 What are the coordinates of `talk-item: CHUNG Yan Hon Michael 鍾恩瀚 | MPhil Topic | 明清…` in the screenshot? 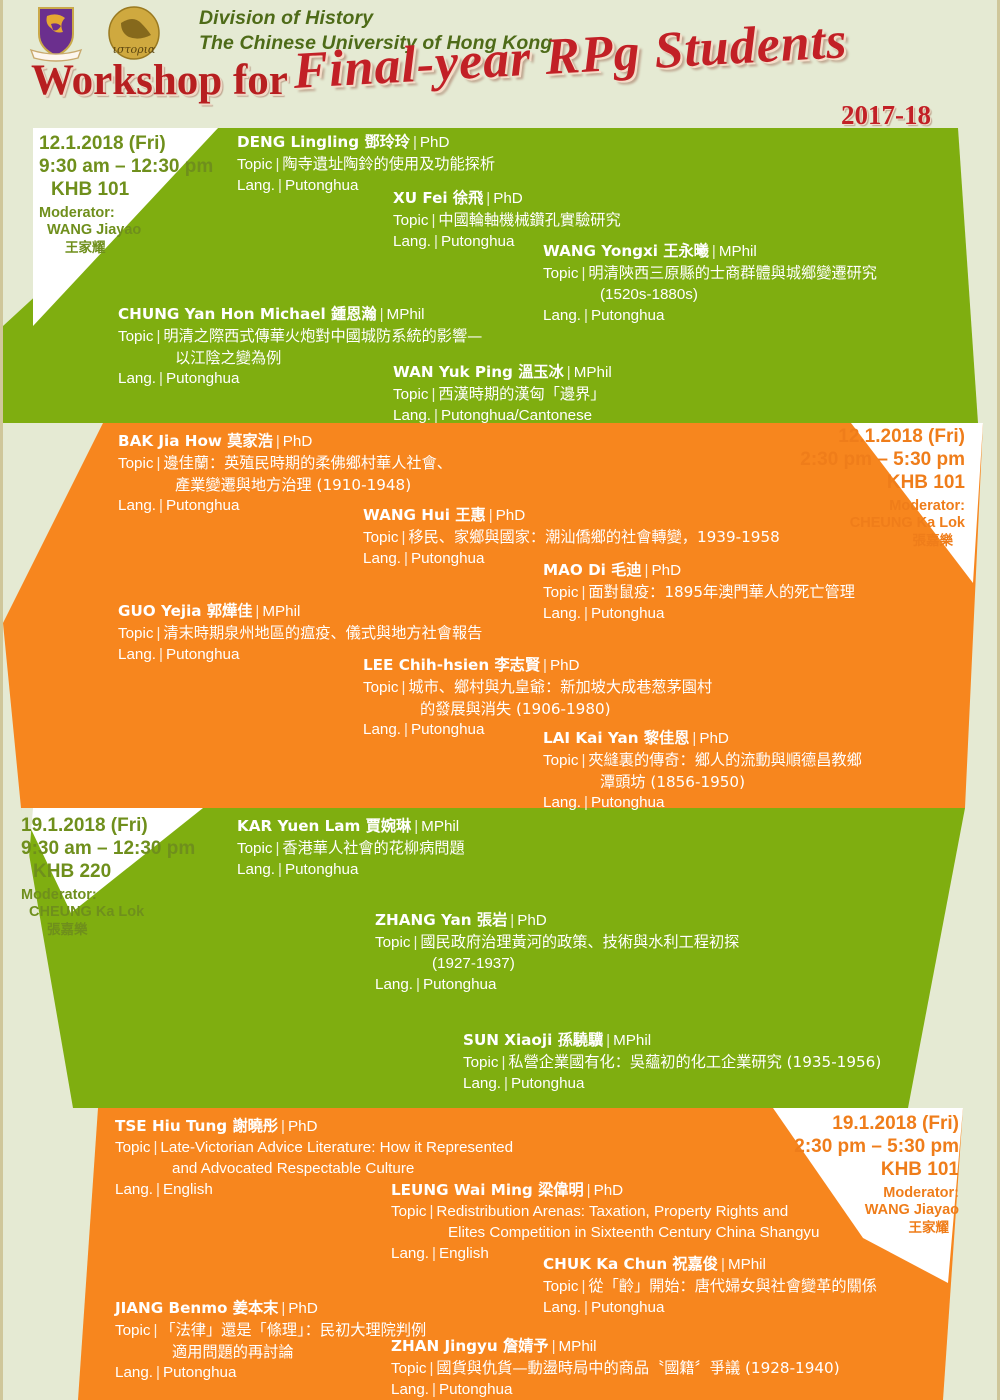 It's located at (300, 347).